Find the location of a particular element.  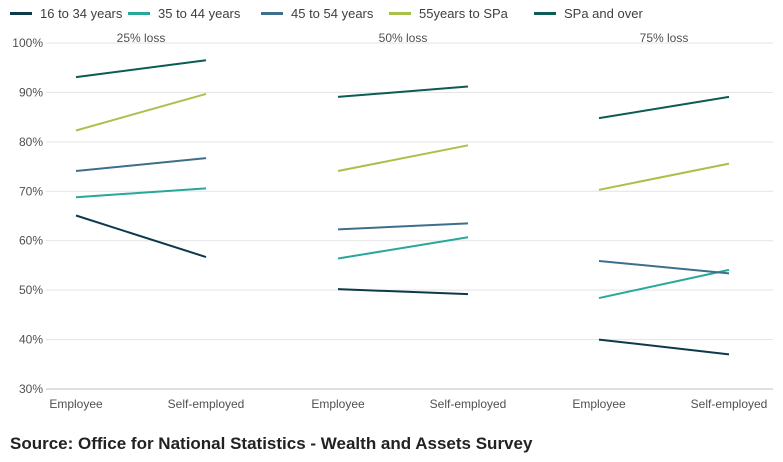

y-tick-label: 80% is located at coordinates (31, 142).